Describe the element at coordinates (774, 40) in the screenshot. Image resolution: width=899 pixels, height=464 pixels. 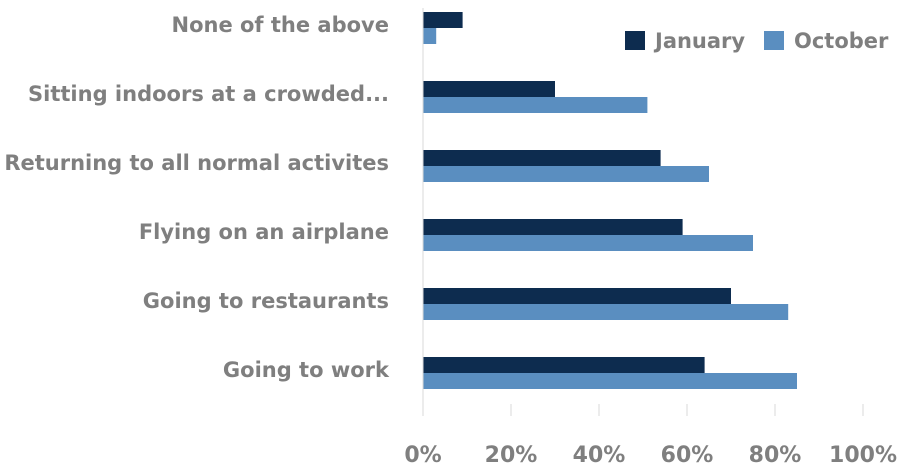
I see `legend-swatch-october` at that location.